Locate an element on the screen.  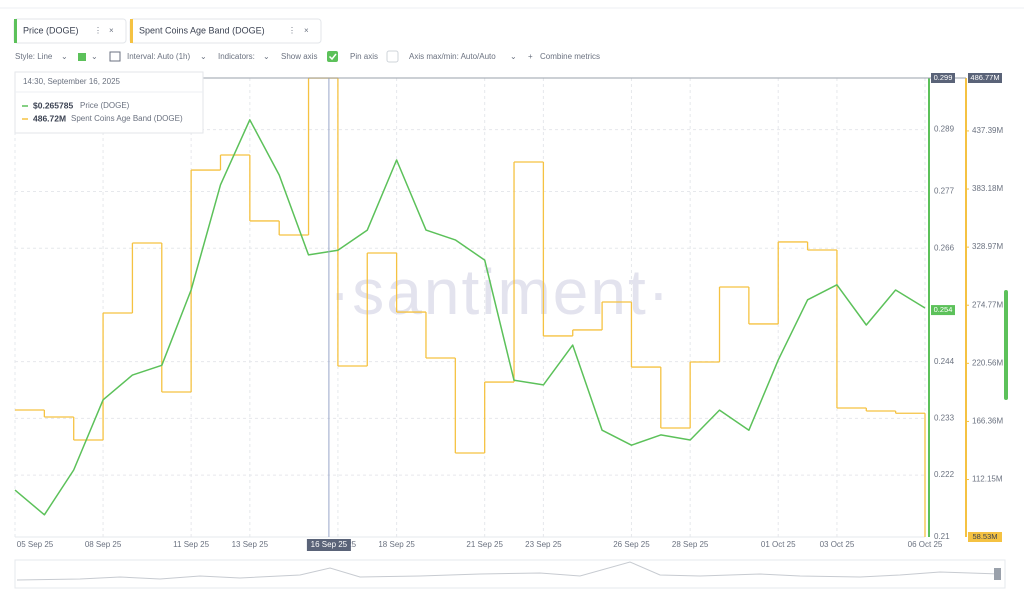
value-marker-label: 58.53M is located at coordinates (984, 536).